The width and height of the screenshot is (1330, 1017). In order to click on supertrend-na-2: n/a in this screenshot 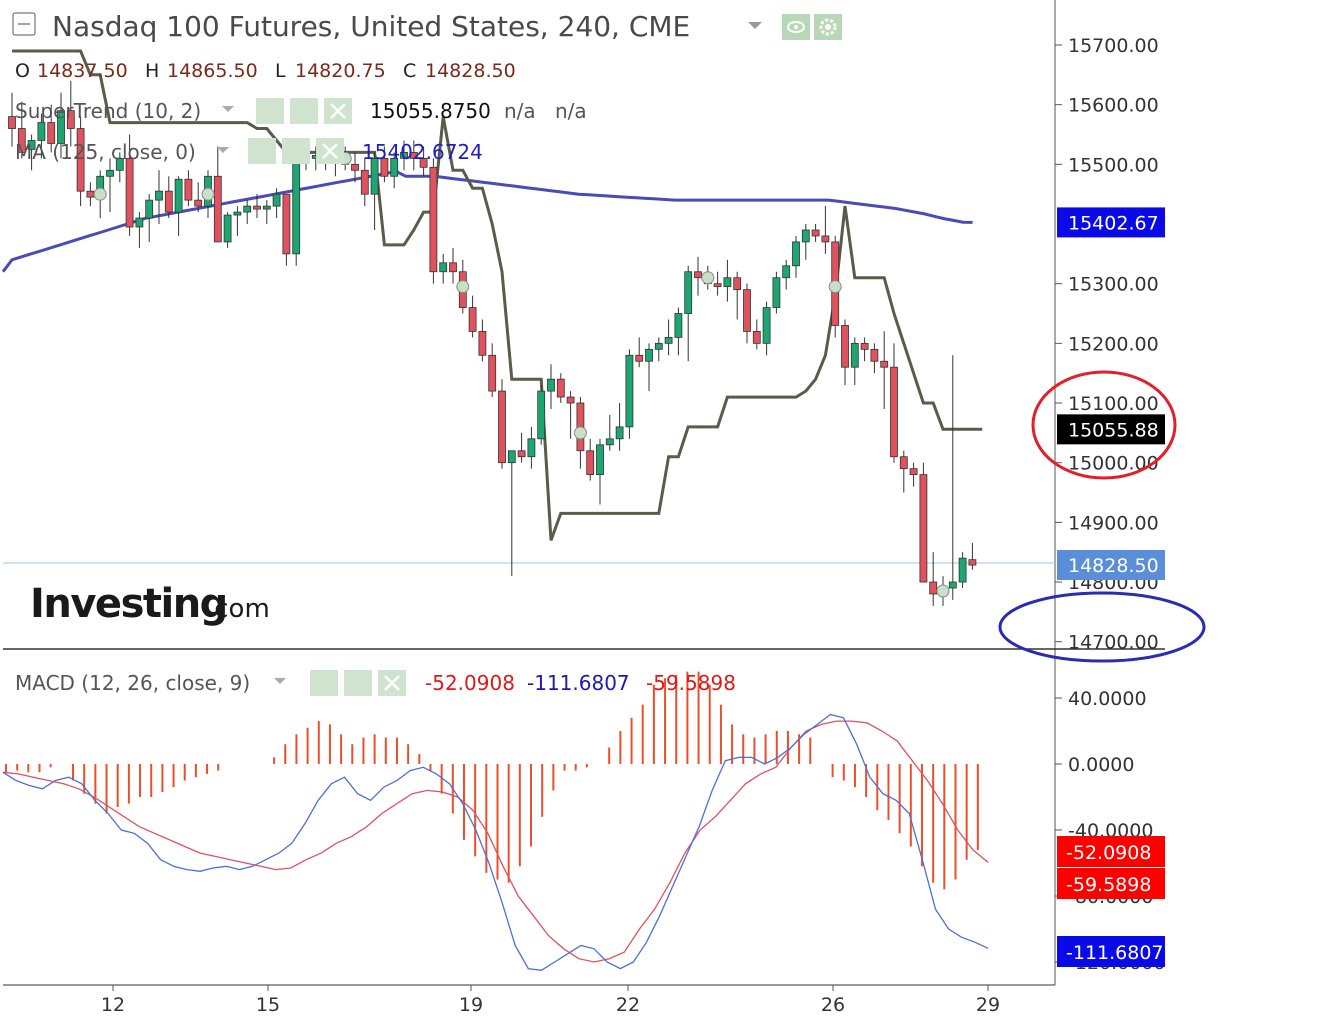, I will do `click(571, 111)`.